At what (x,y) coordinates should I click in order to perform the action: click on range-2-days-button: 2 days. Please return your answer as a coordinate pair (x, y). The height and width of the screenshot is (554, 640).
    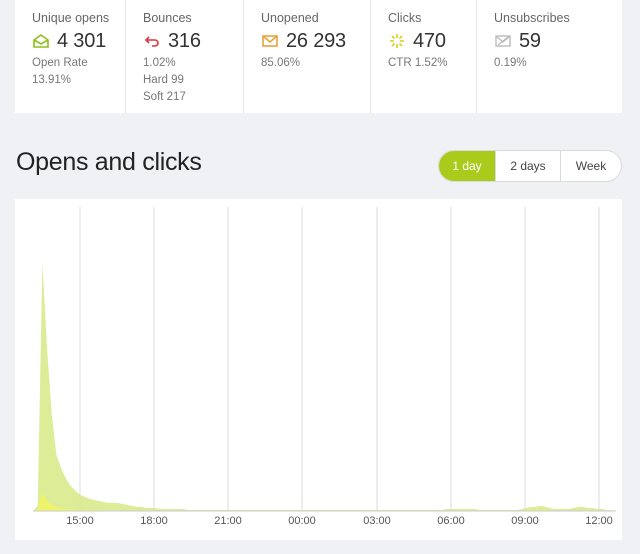
    Looking at the image, I should click on (528, 166).